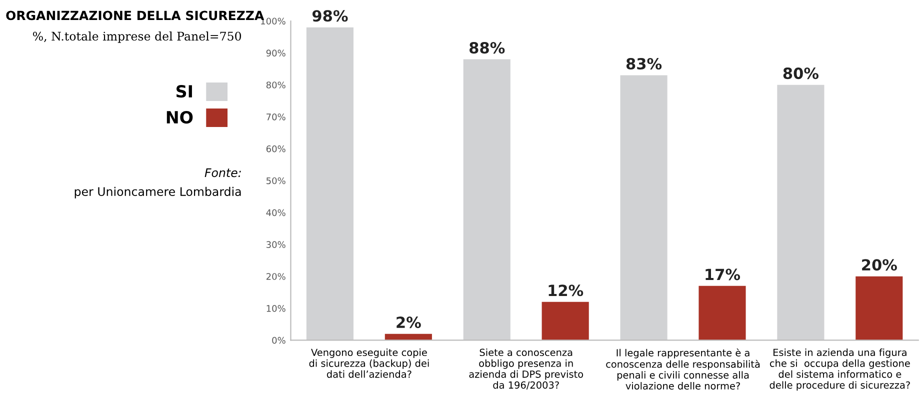 The image size is (923, 420). I want to click on y-tick-label: 20%, so click(276, 276).